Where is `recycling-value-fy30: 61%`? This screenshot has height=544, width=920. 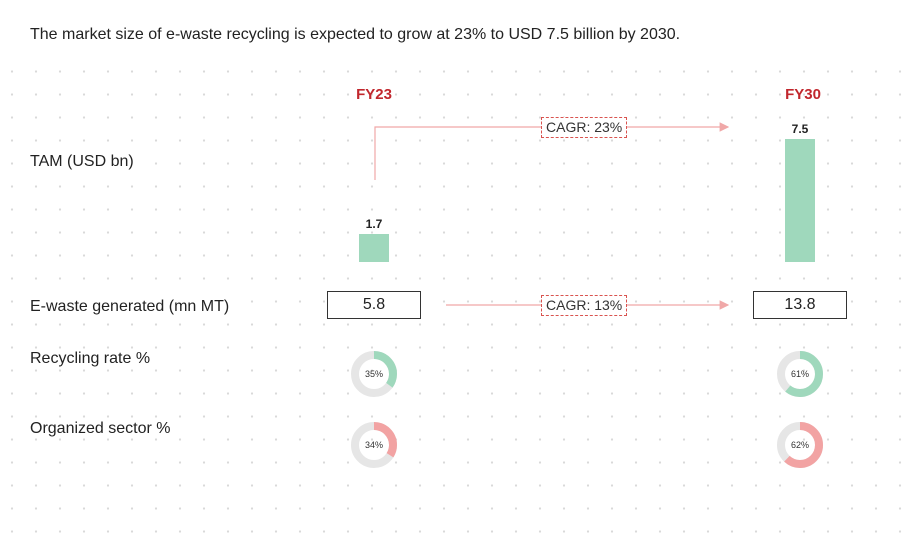
recycling-value-fy30: 61% is located at coordinates (799, 374).